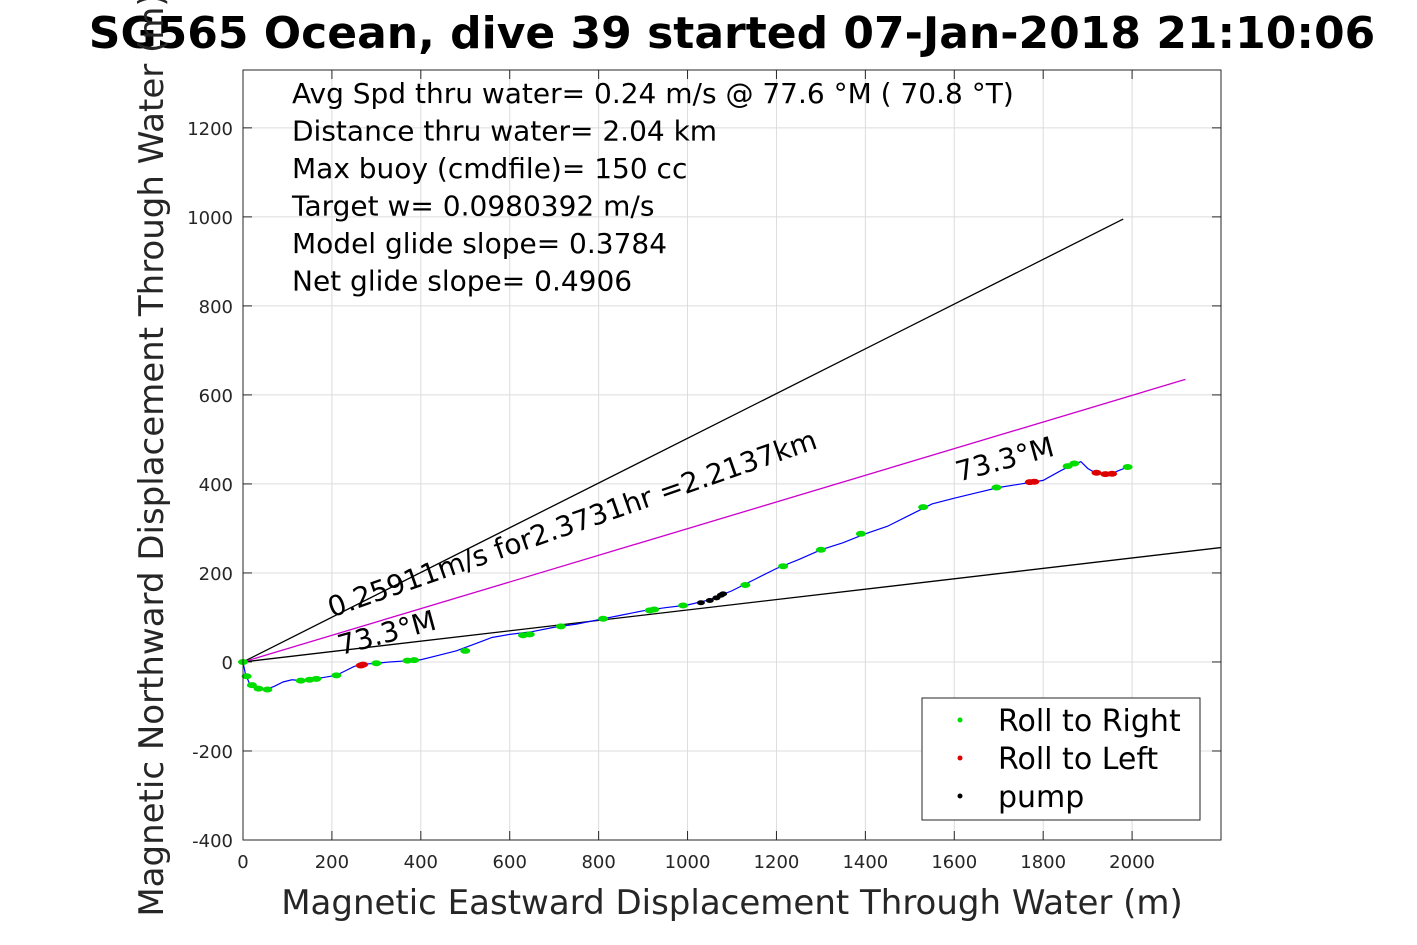 The height and width of the screenshot is (945, 1417). What do you see at coordinates (504, 131) in the screenshot?
I see `dive-stat-line: Distance thru water= 2.04 km` at bounding box center [504, 131].